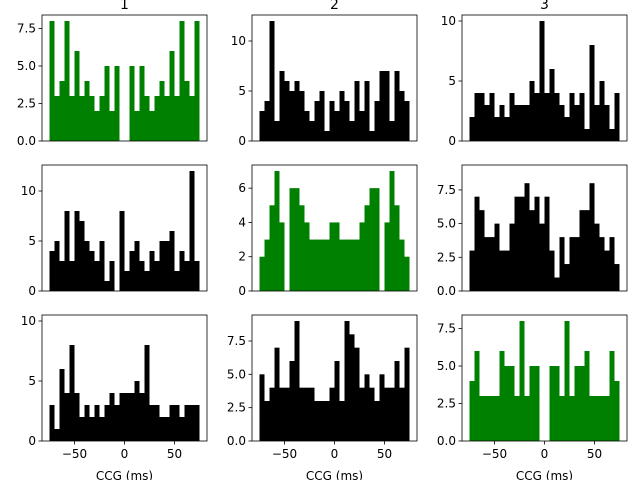 This screenshot has height=480, width=640. Describe the element at coordinates (242, 141) in the screenshot. I see `y-tick-label: 0` at that location.